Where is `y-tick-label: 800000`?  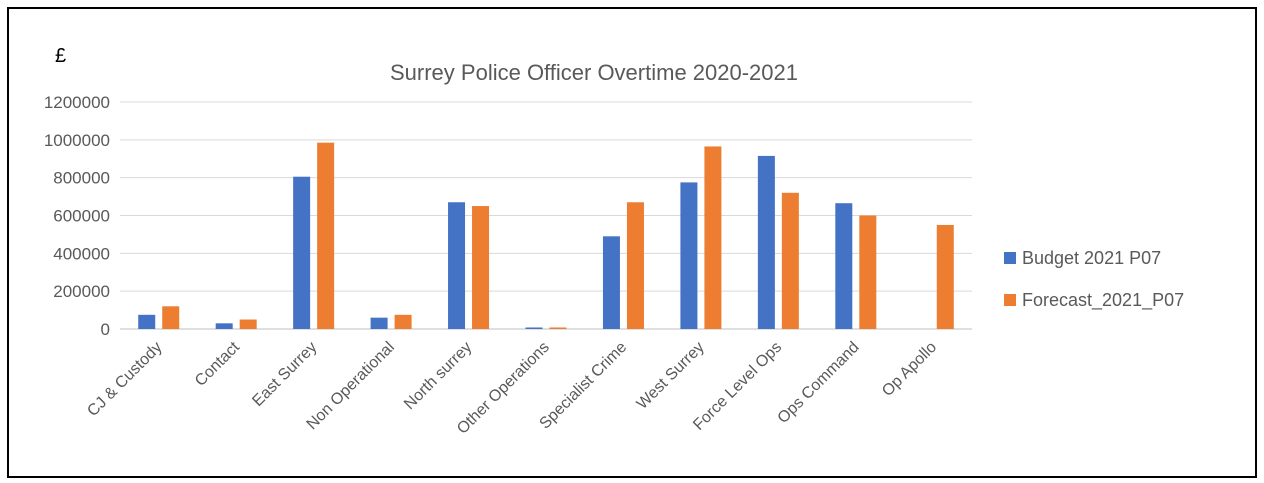
y-tick-label: 800000 is located at coordinates (81, 178).